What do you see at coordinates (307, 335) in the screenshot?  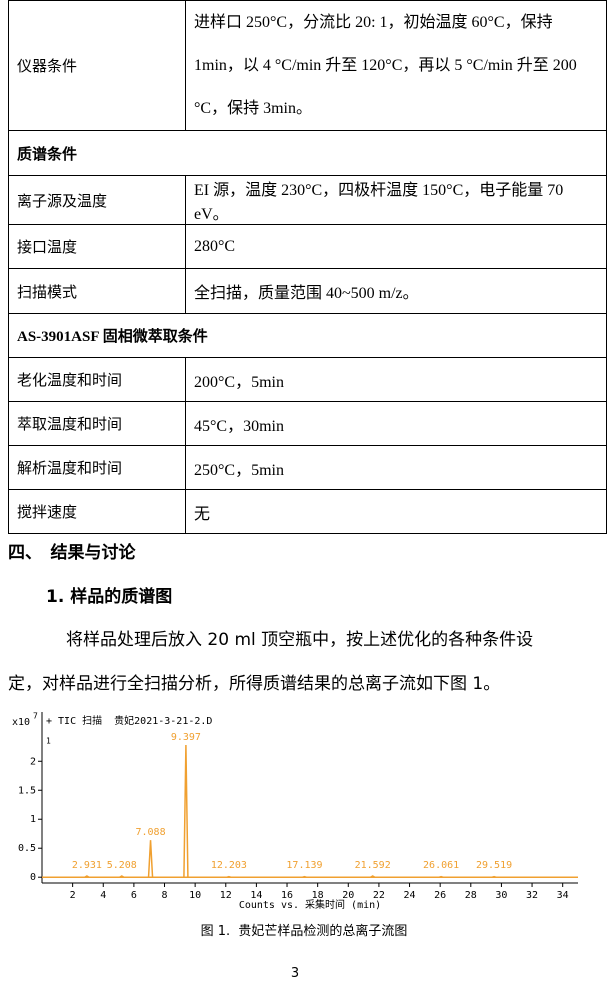 I see `section-row: AS-3901ASF 固相微萃取条件` at bounding box center [307, 335].